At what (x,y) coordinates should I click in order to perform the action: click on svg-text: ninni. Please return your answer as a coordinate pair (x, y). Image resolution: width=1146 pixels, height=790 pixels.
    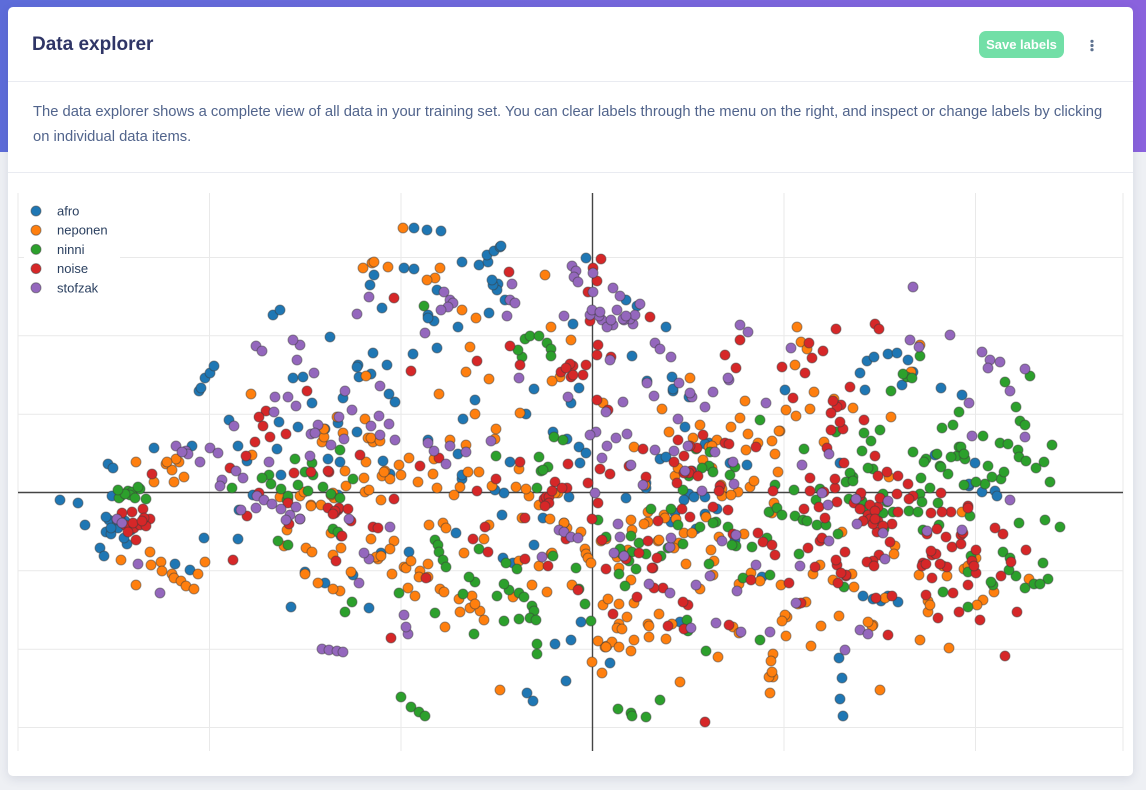
    Looking at the image, I should click on (71, 249).